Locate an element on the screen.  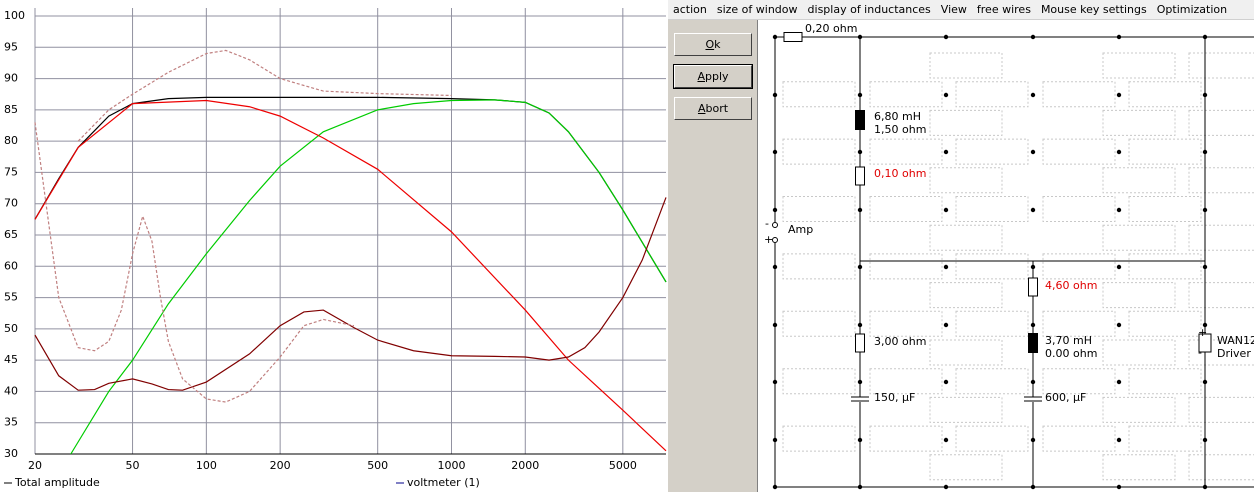
menu-item: size of window is located at coordinates (757, 9).